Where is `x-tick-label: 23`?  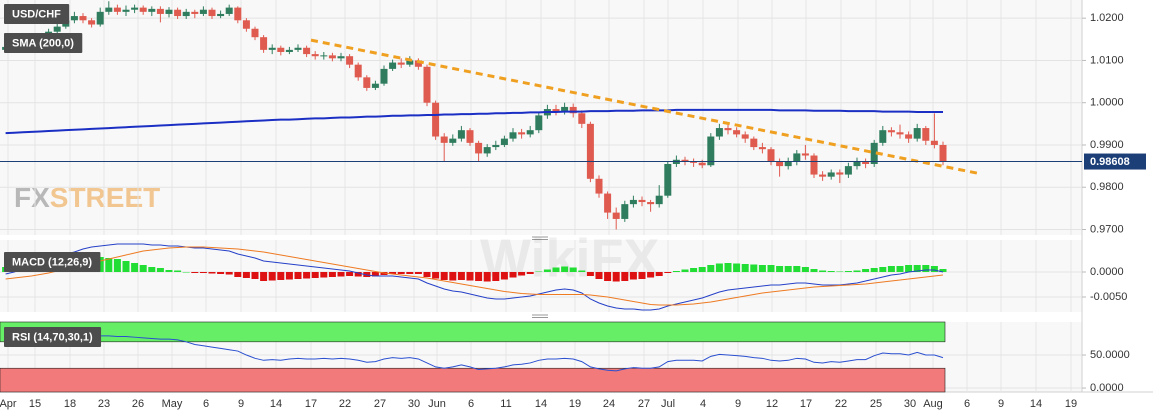
x-tick-label: 23 is located at coordinates (104, 404).